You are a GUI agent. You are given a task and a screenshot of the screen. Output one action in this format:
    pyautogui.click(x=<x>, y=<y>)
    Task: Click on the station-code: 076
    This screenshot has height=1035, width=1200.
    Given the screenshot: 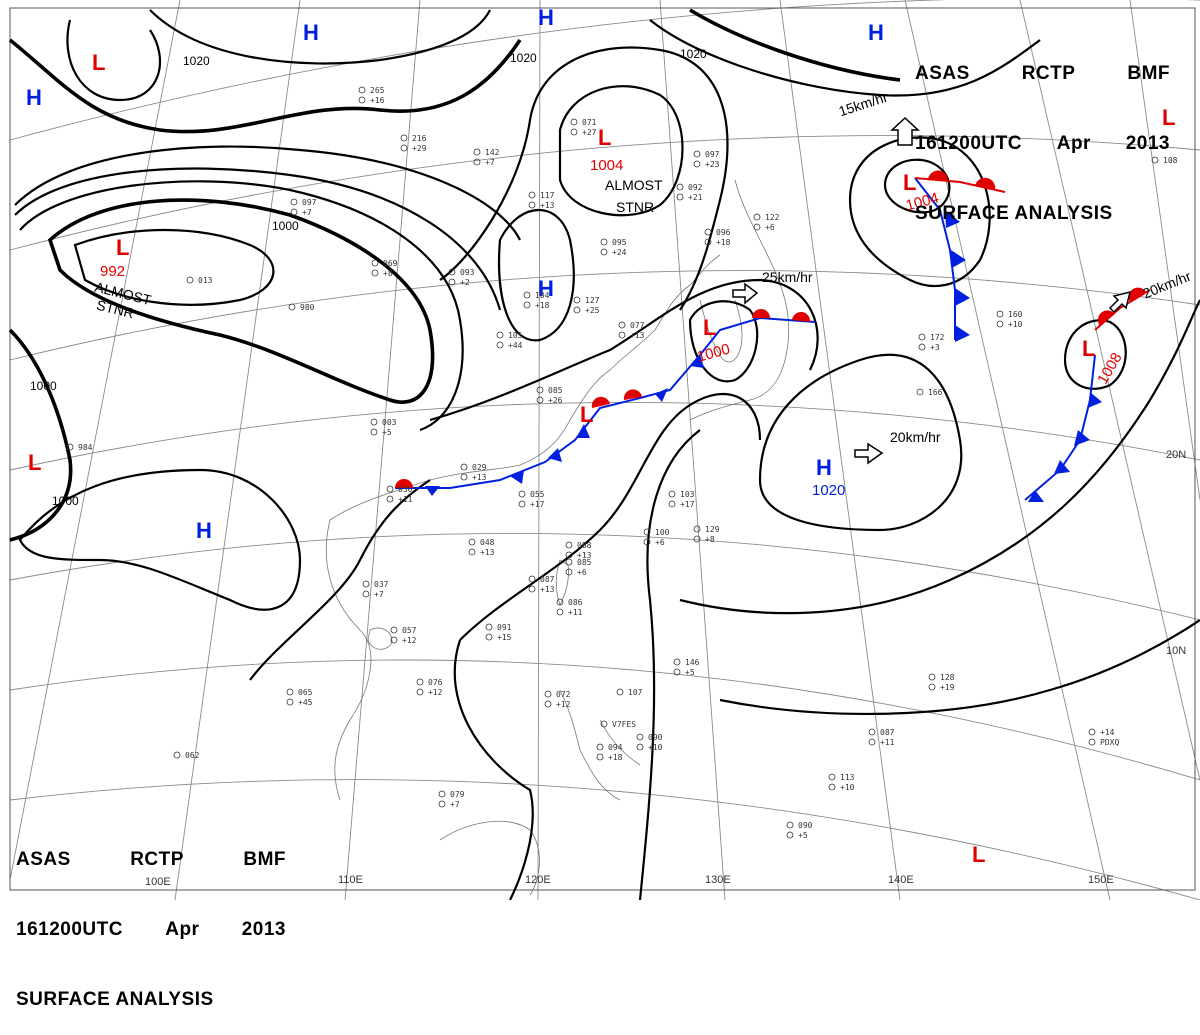 What is the action you would take?
    pyautogui.click(x=435, y=682)
    